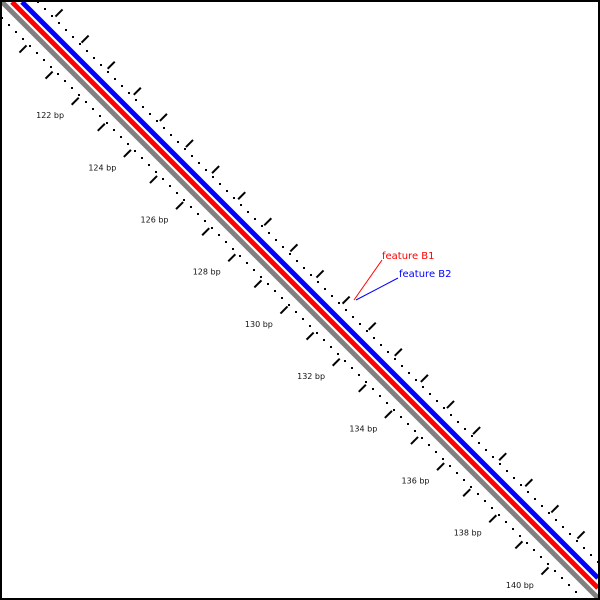  What do you see at coordinates (368, 280) in the screenshot?
I see `feature-b1-callout-line` at bounding box center [368, 280].